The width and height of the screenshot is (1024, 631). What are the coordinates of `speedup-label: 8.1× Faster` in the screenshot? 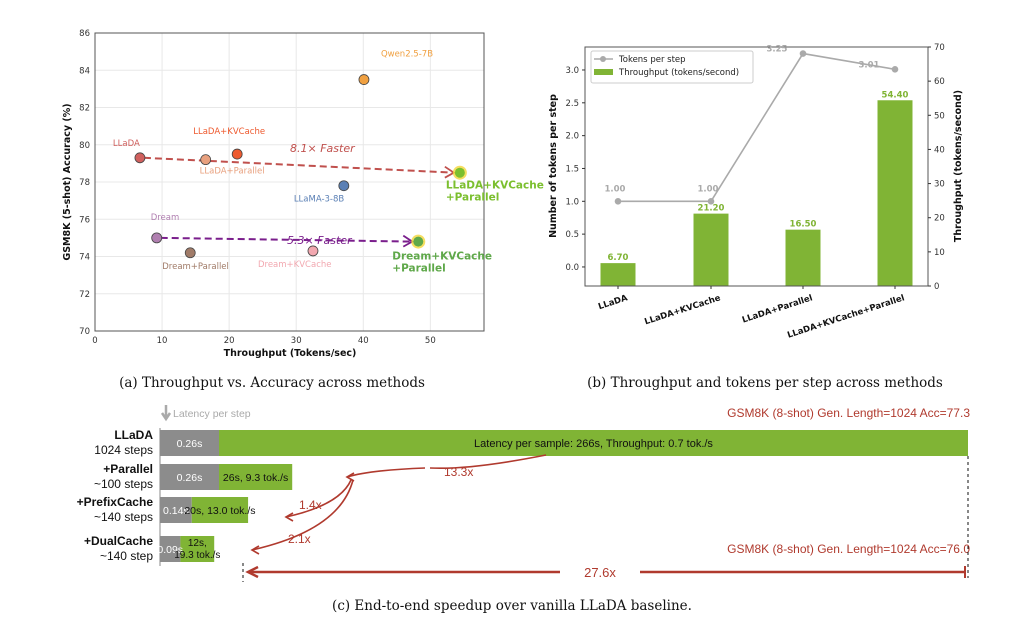 It's located at (323, 148).